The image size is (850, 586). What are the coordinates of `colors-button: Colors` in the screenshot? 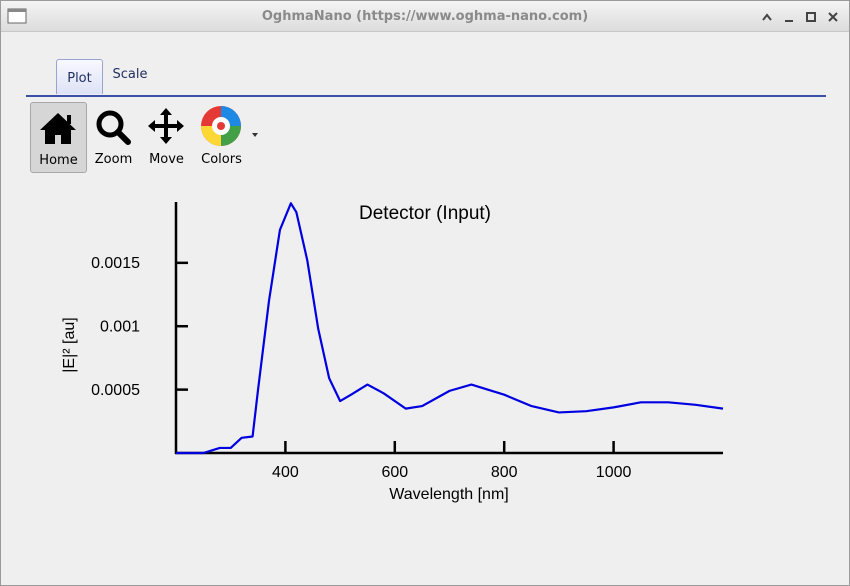 It's located at (226, 136).